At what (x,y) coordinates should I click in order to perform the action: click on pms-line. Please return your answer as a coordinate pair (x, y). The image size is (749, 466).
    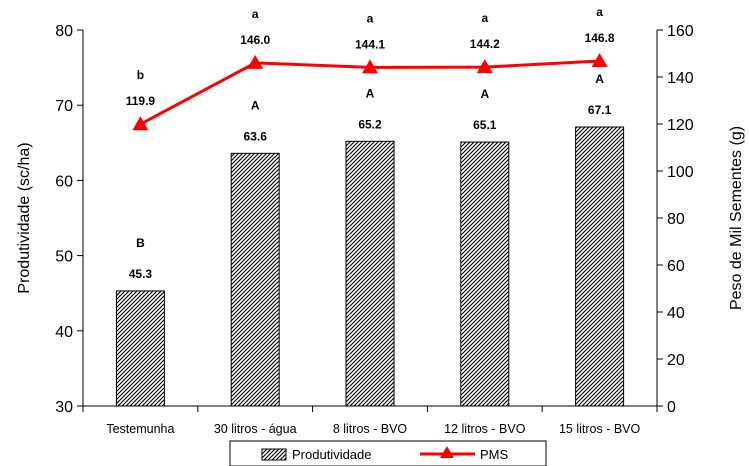
    Looking at the image, I should click on (370, 92).